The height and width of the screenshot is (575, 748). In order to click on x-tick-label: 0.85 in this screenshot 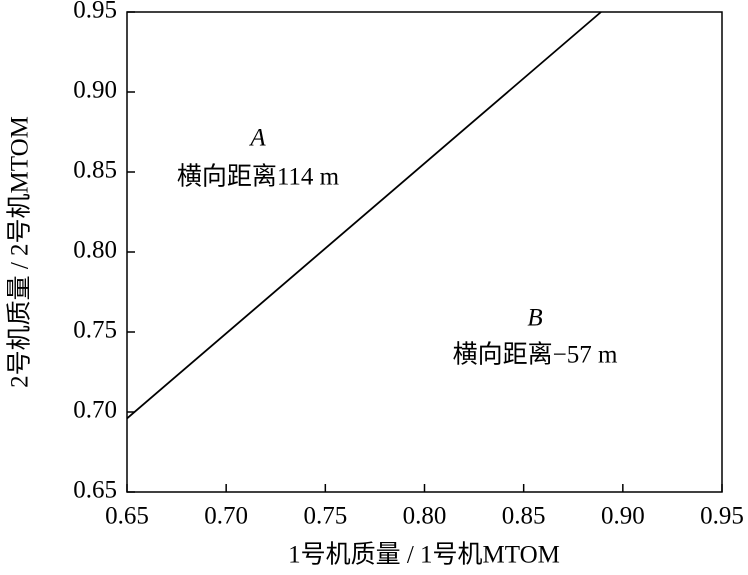, I will do `click(524, 516)`.